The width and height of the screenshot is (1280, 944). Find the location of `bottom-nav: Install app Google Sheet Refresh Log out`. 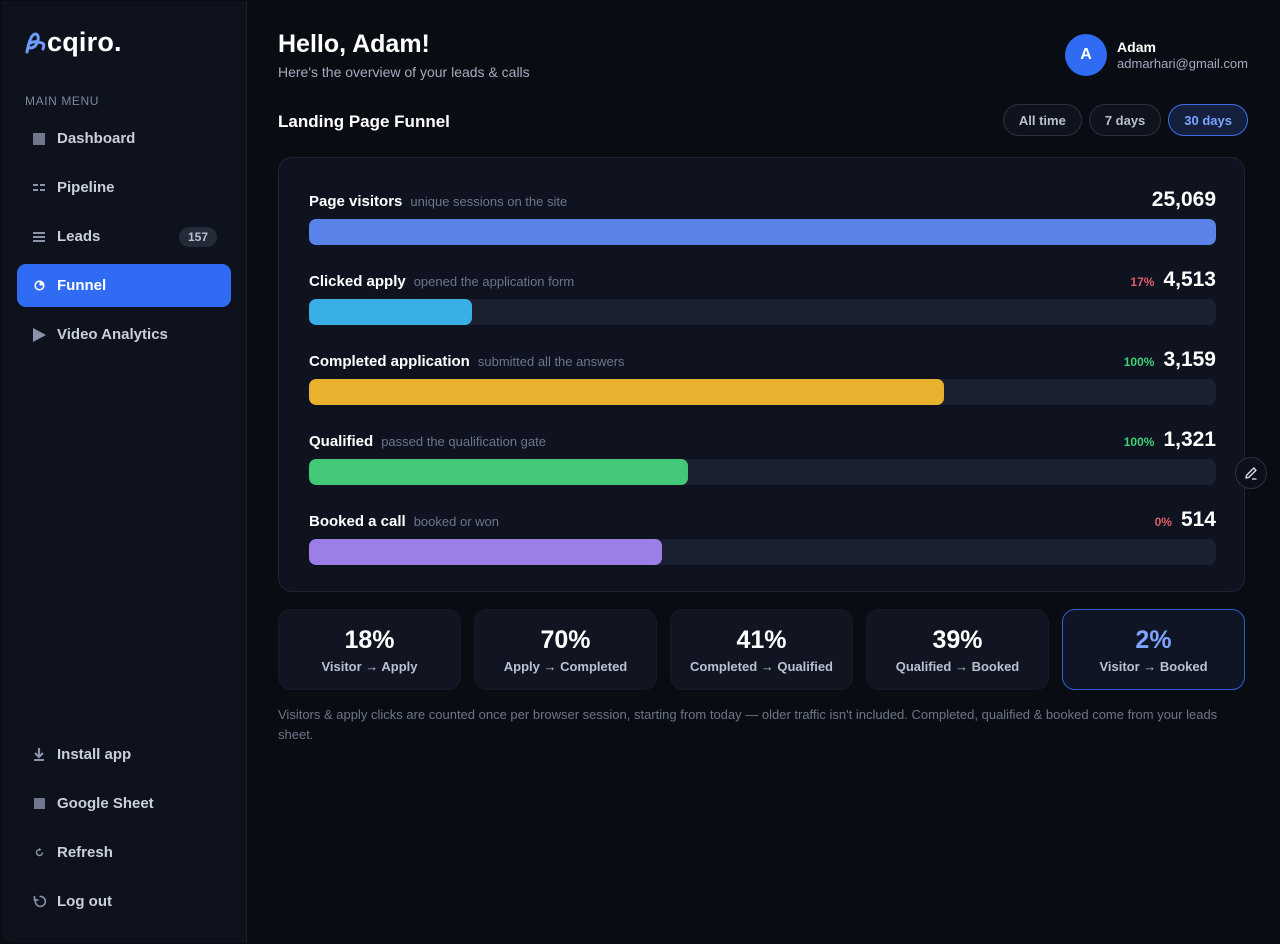

bottom-nav: Install app Google Sheet Refresh Log out is located at coordinates (124, 831).